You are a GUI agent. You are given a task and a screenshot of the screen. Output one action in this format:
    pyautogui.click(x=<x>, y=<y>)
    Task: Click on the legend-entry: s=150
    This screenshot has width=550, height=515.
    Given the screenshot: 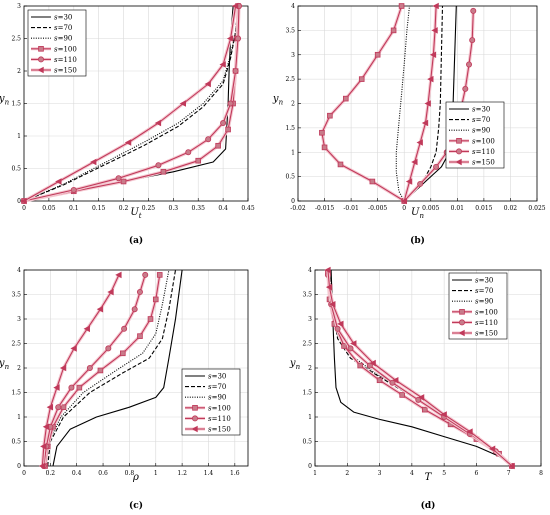 What is the action you would take?
    pyautogui.click(x=483, y=163)
    